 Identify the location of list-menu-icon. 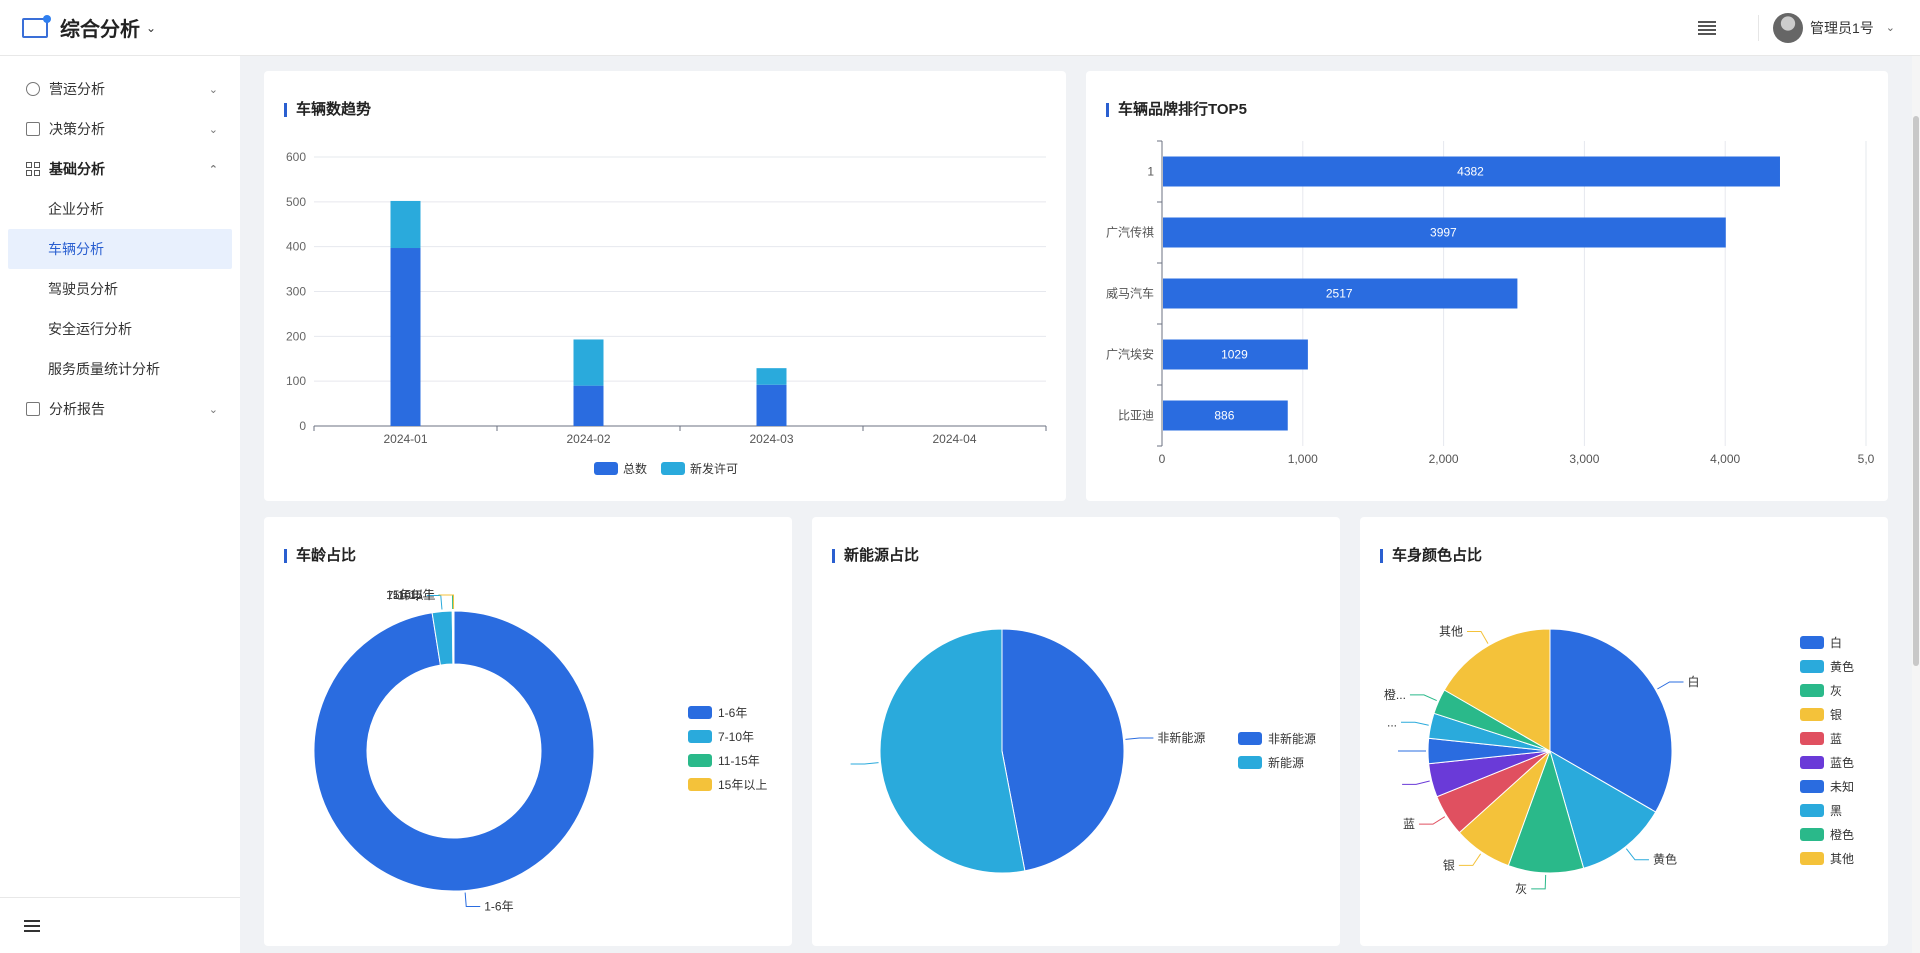
(1706, 27).